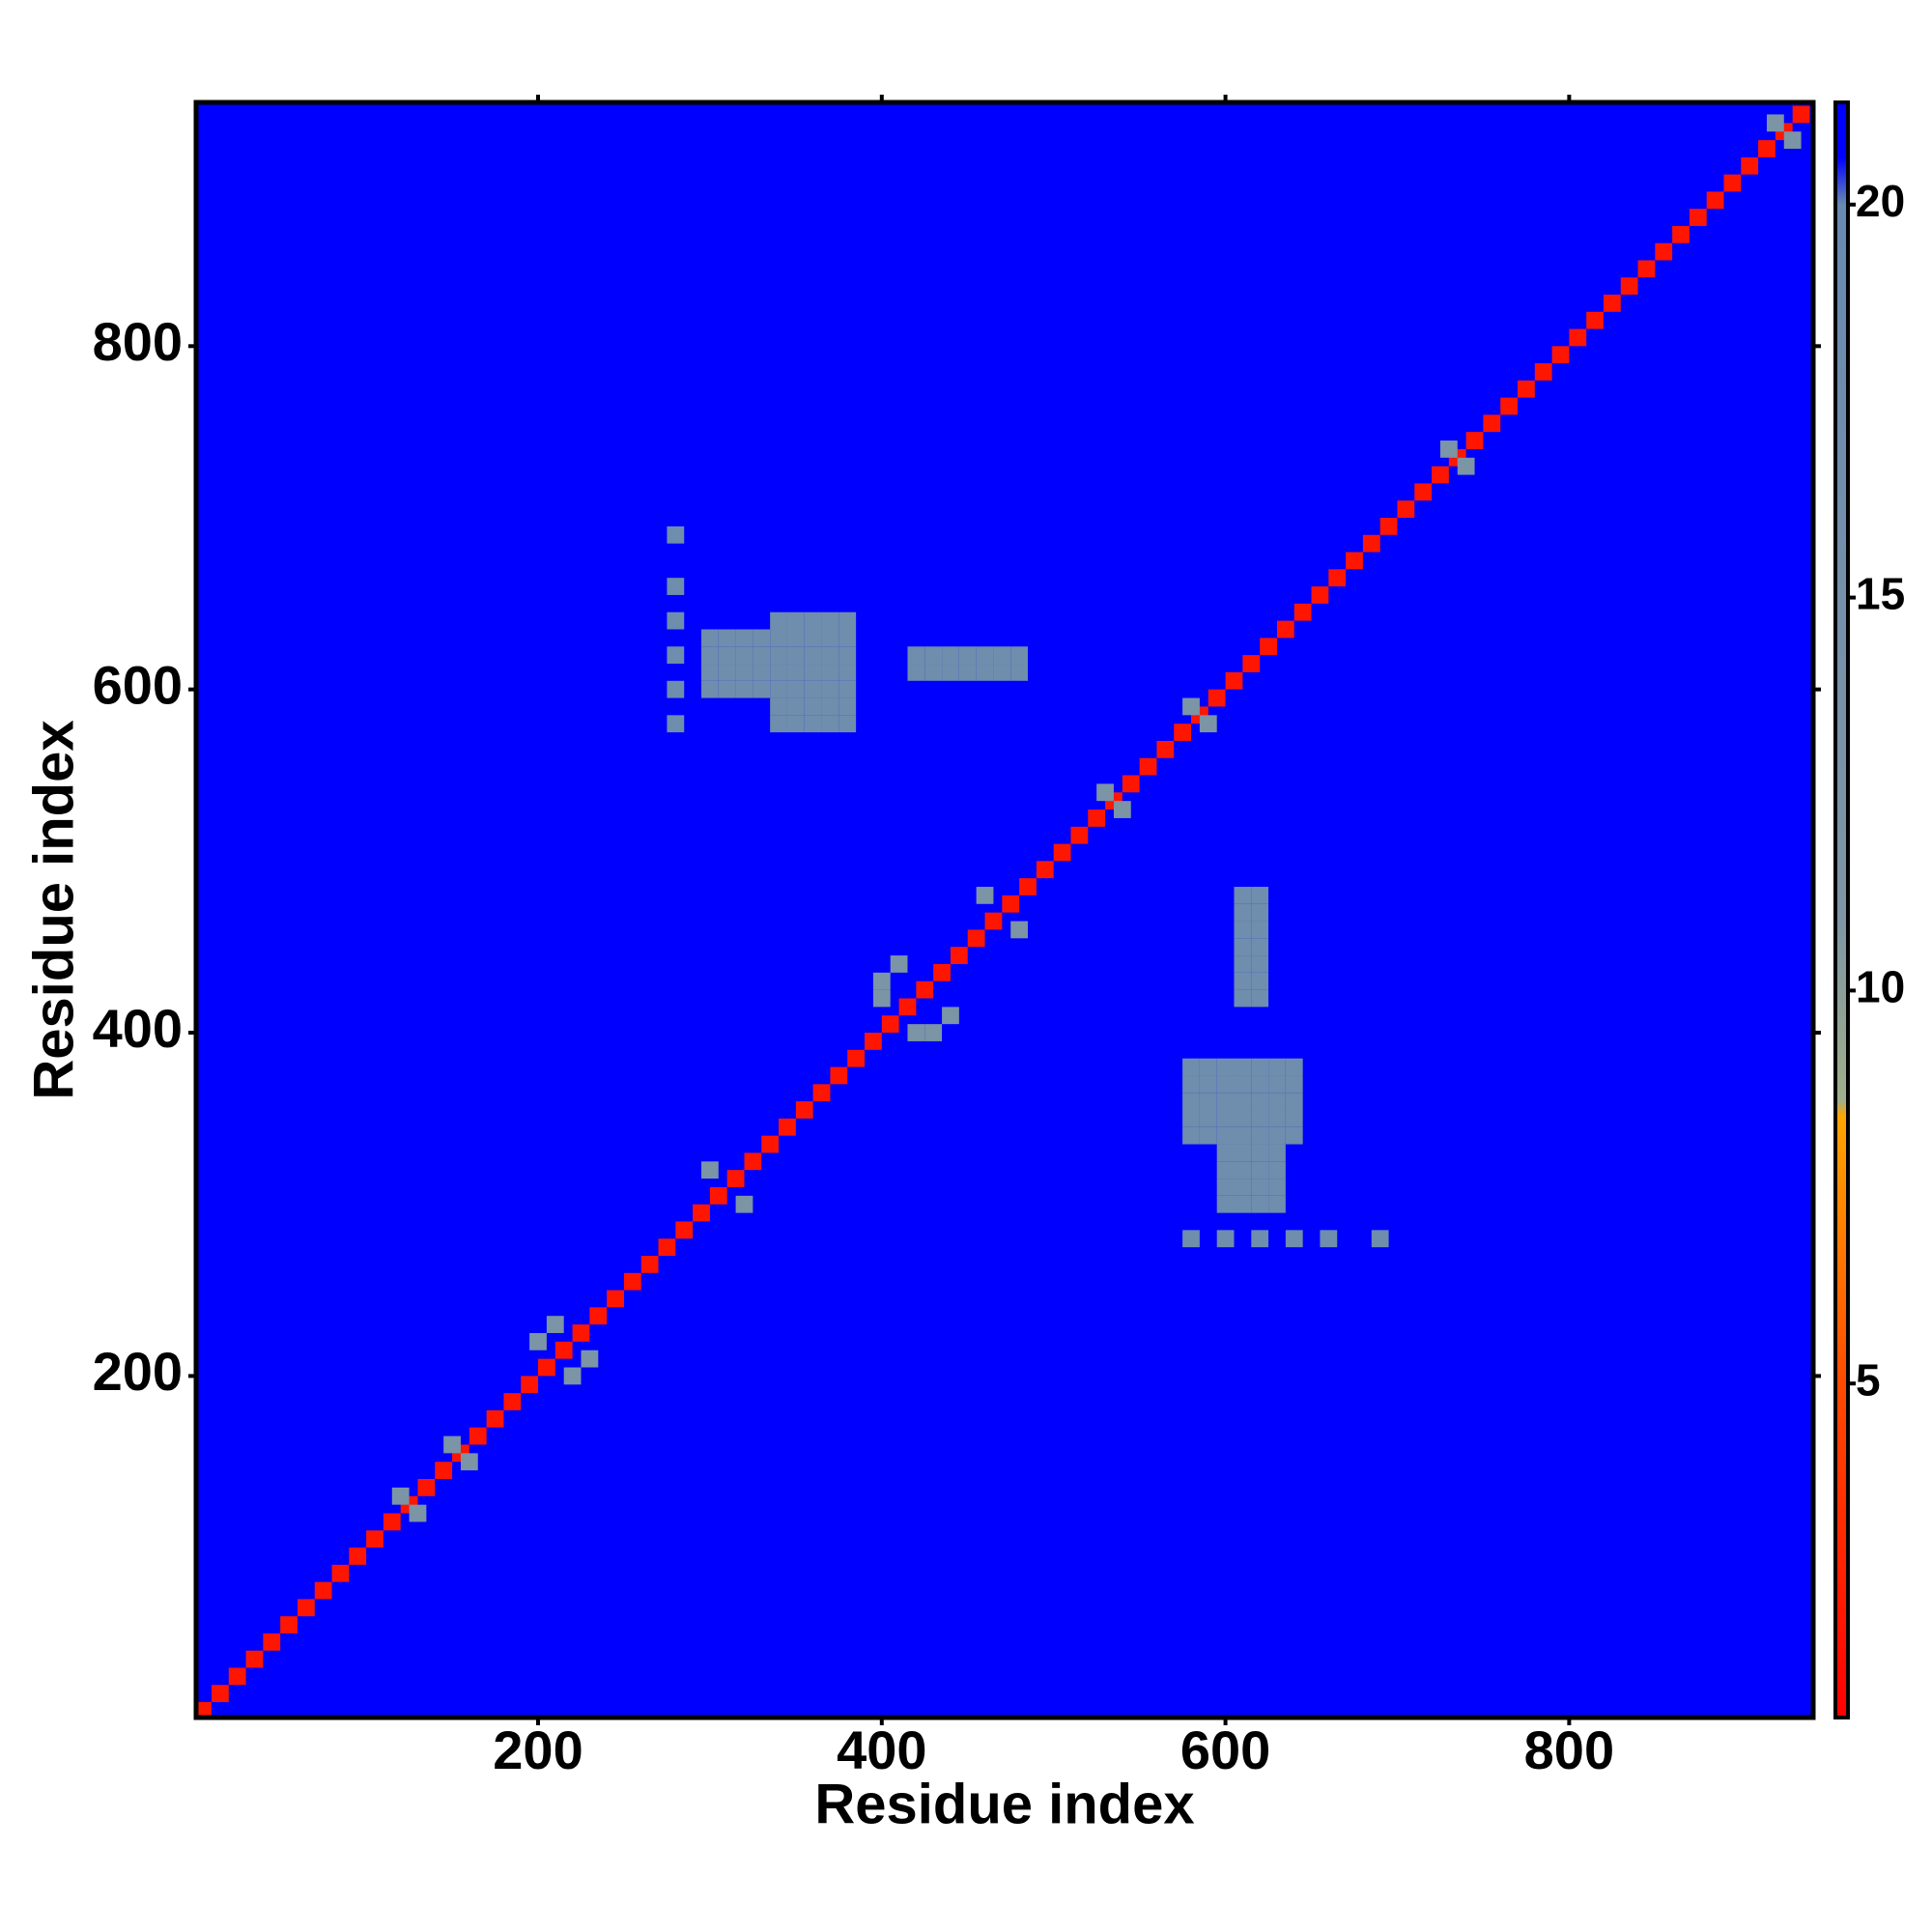 The image size is (1932, 1932). I want to click on colorbar-tick-label: 5, so click(1868, 1379).